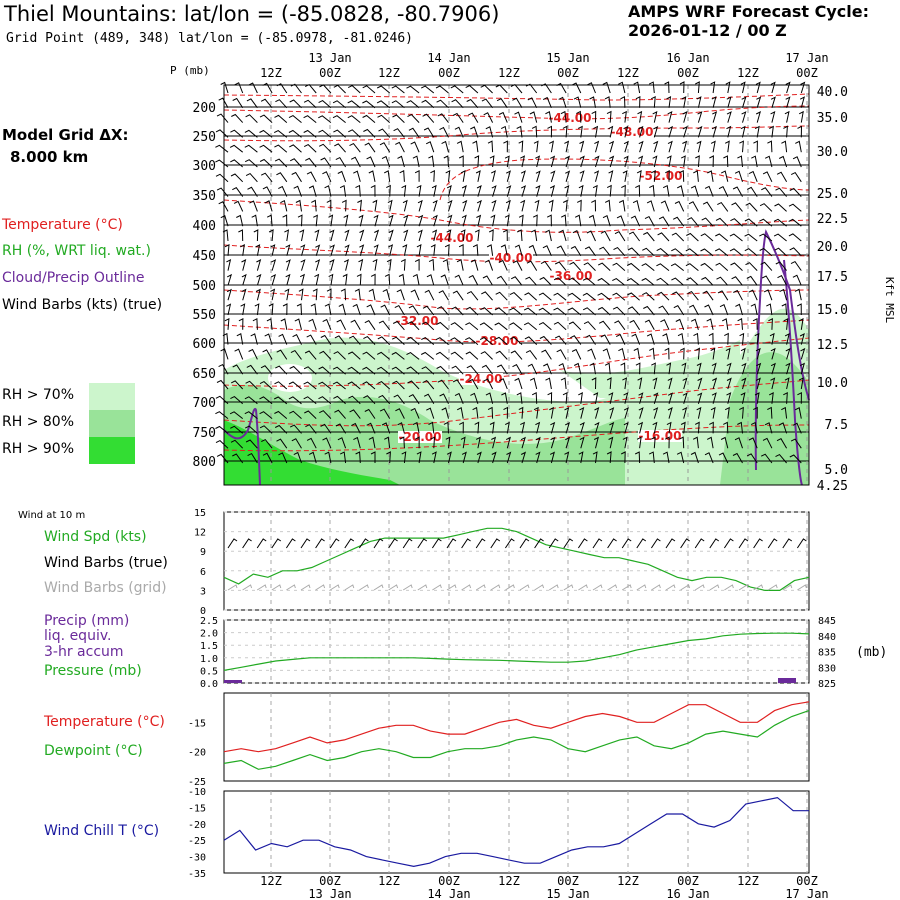 Image resolution: width=900 pixels, height=900 pixels. I want to click on temperature-contour-line, so click(516, 299).